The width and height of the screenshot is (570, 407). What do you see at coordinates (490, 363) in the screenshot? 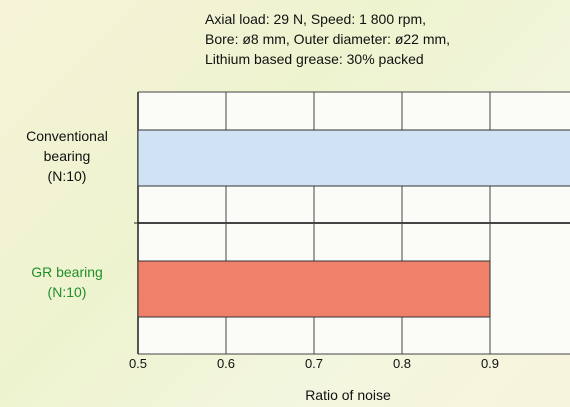
I see `x-tick-label: 0.9` at bounding box center [490, 363].